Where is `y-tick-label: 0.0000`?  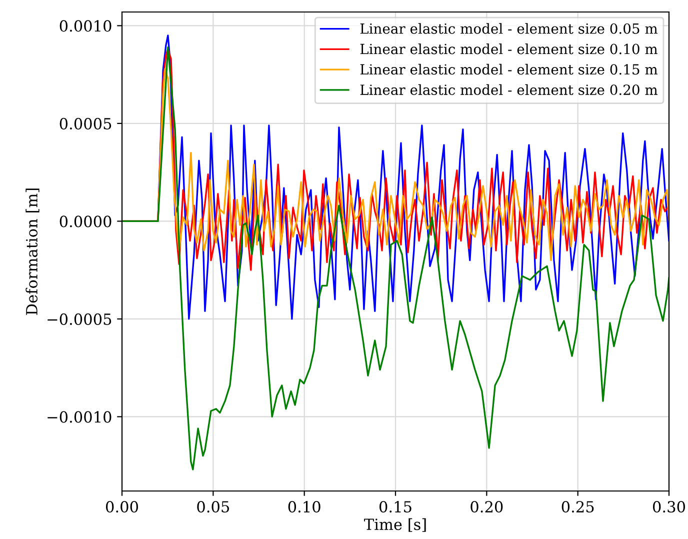 y-tick-label: 0.0000 is located at coordinates (86, 222).